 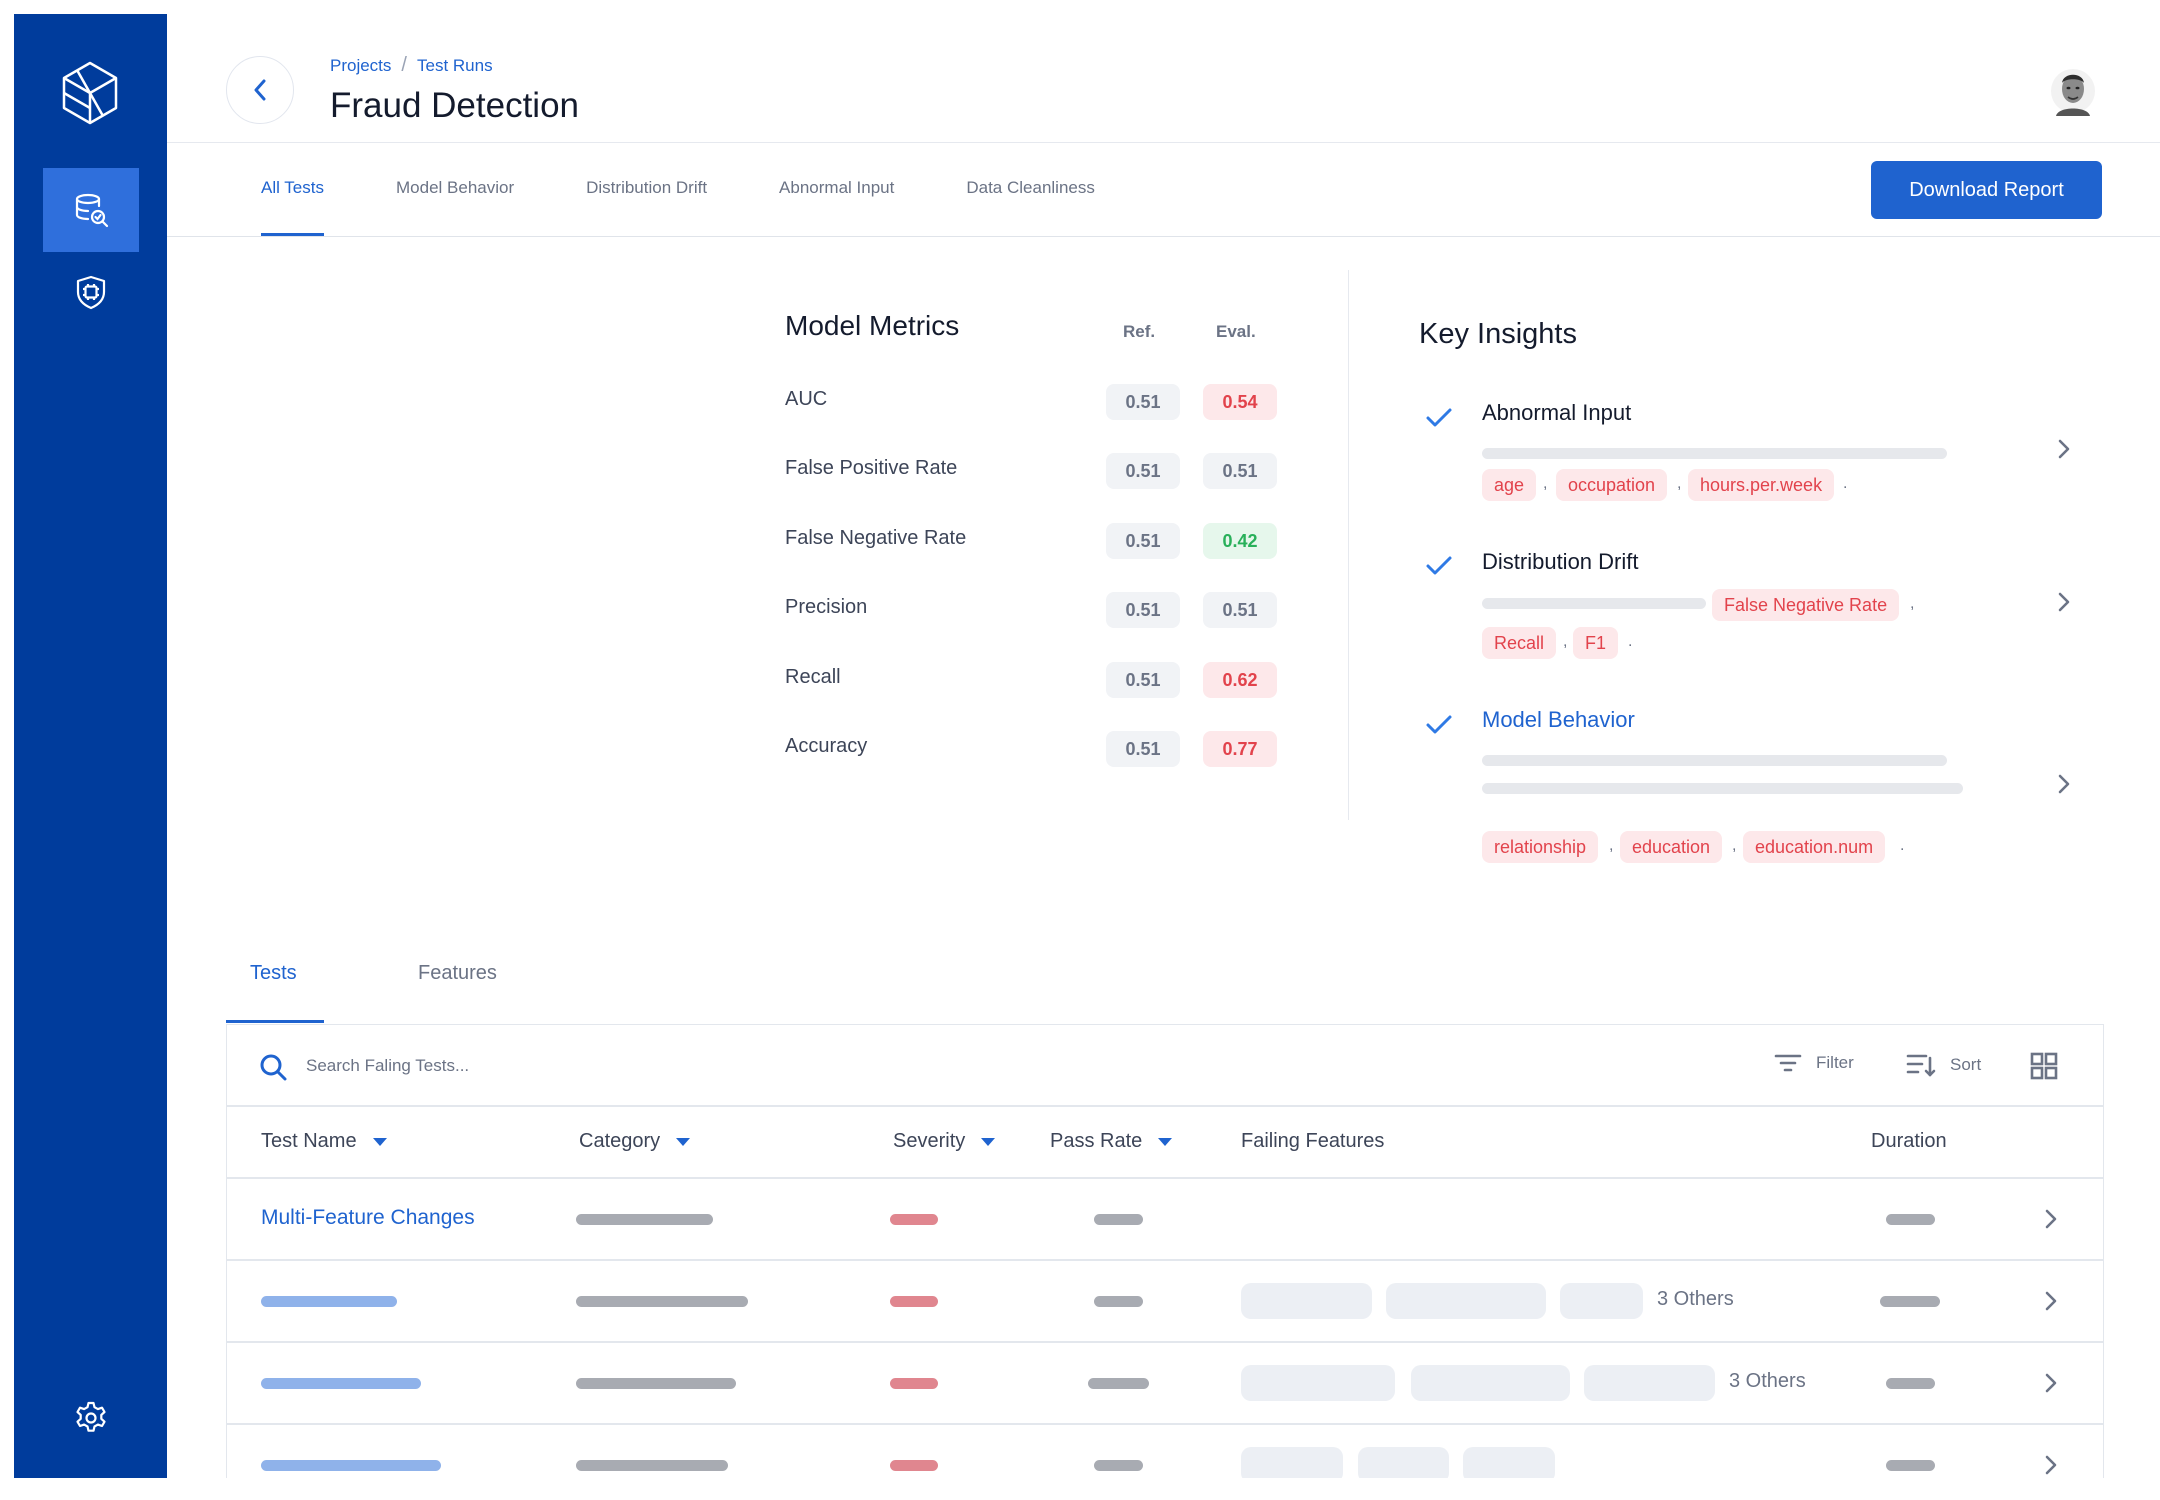 I want to click on column-header-duration: Duration, so click(x=1909, y=1141).